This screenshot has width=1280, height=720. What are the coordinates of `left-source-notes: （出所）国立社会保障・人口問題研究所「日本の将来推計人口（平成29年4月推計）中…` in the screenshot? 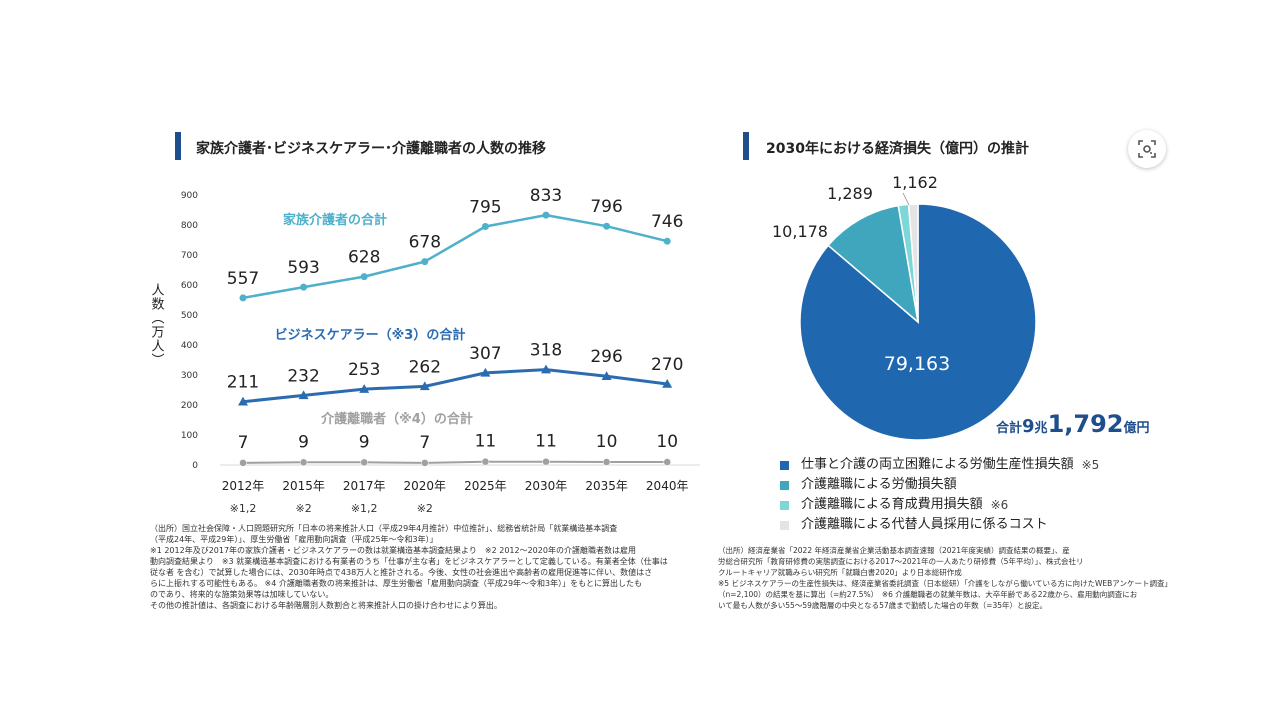 It's located at (409, 567).